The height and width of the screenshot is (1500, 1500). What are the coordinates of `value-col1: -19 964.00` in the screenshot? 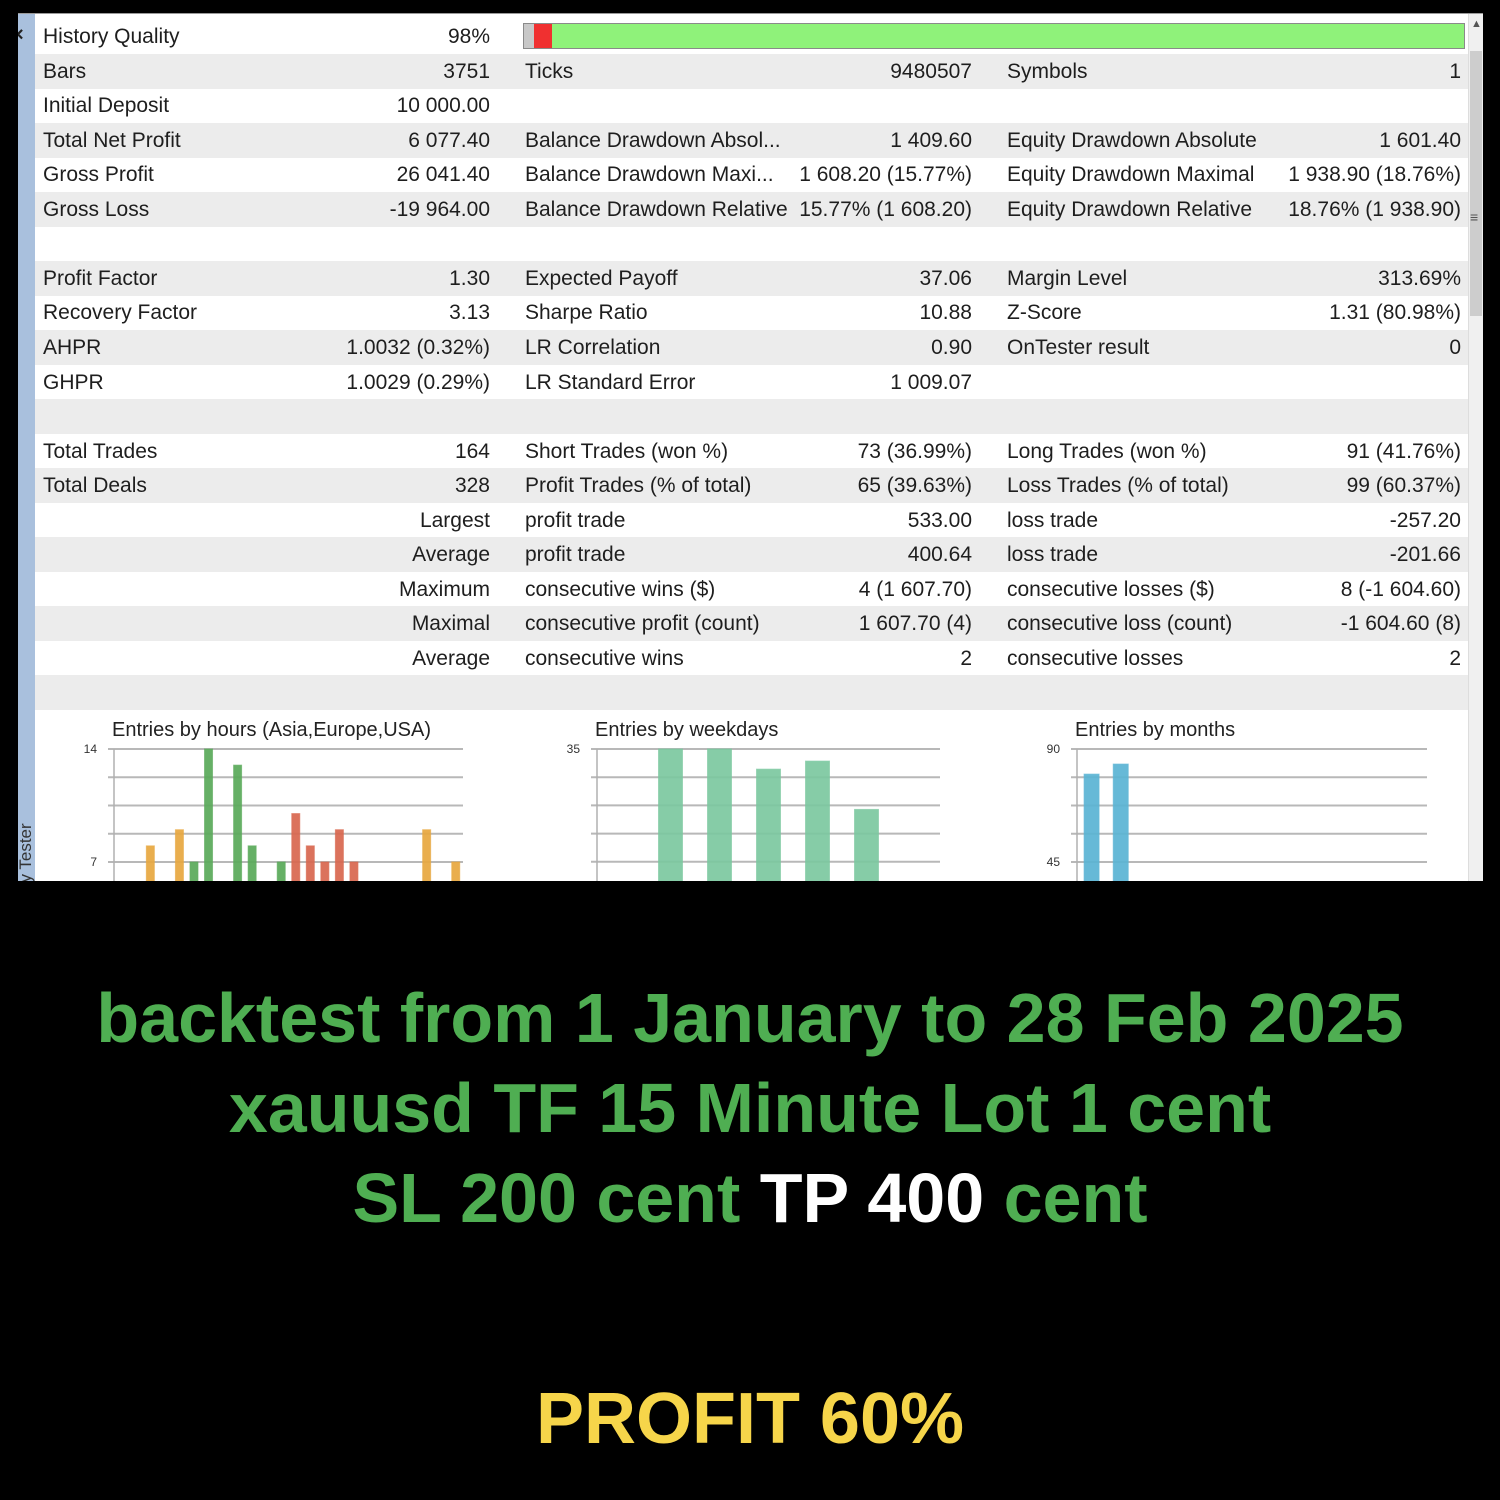 It's located at (439, 209).